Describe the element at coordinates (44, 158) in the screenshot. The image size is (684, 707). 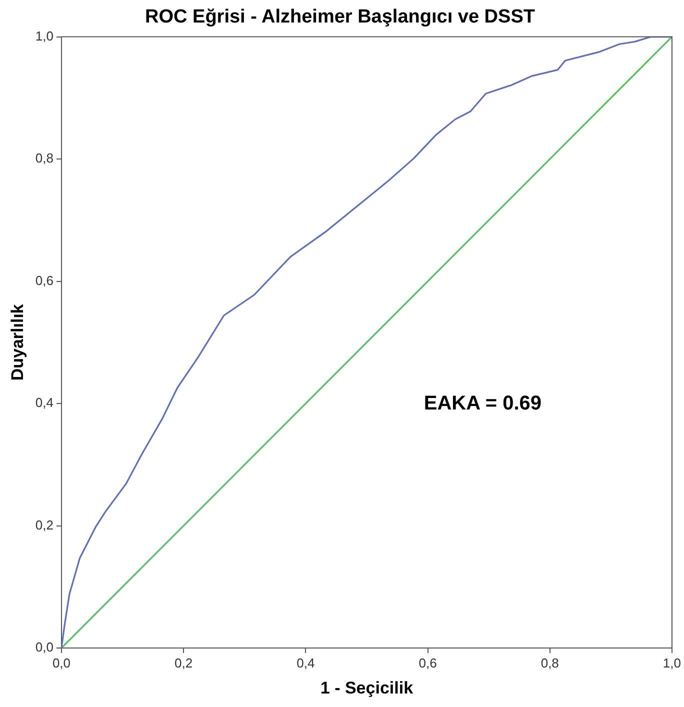
I see `y-tick-label: 0,8` at that location.